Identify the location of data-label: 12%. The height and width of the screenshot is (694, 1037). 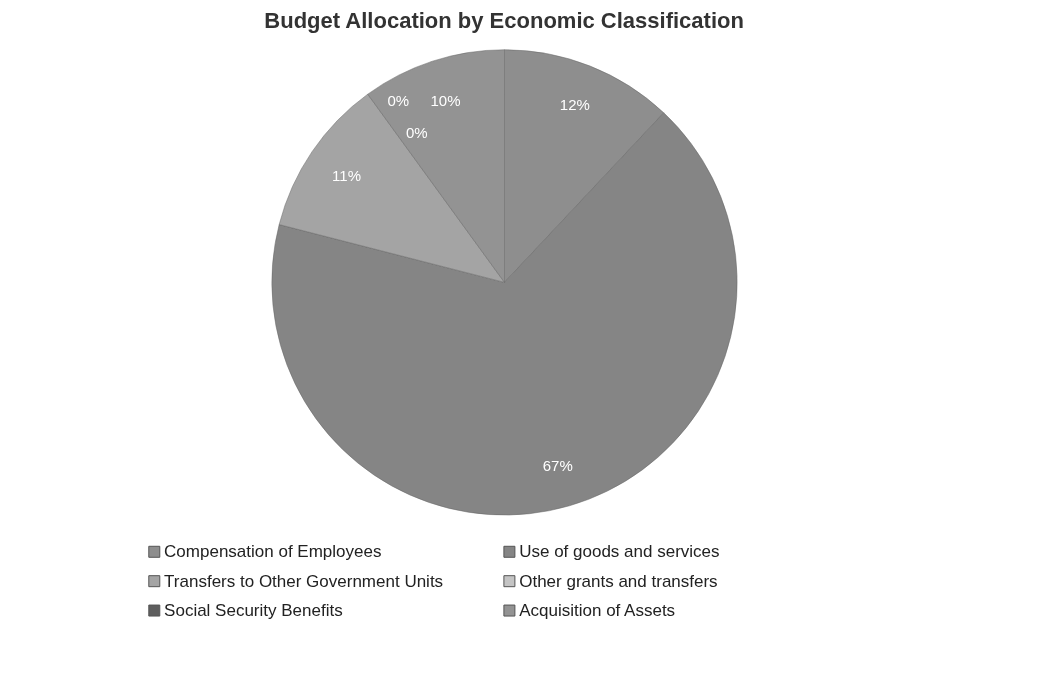
(574, 105).